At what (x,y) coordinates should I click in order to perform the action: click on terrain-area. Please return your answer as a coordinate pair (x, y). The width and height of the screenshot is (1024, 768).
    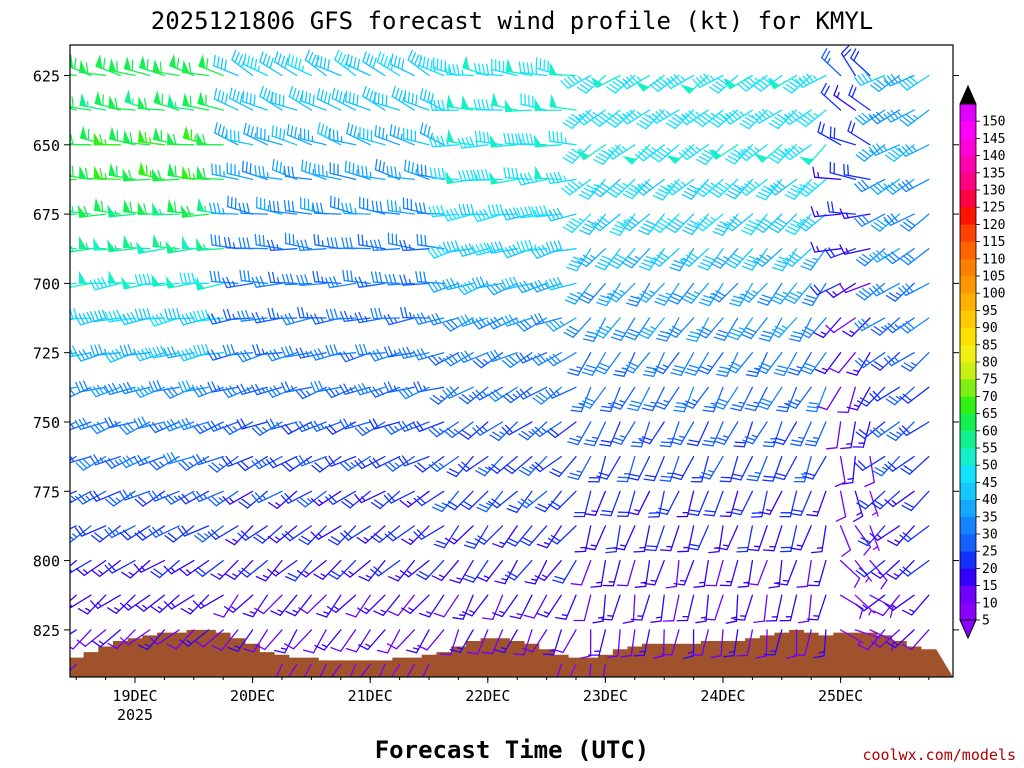
    Looking at the image, I should click on (511, 653).